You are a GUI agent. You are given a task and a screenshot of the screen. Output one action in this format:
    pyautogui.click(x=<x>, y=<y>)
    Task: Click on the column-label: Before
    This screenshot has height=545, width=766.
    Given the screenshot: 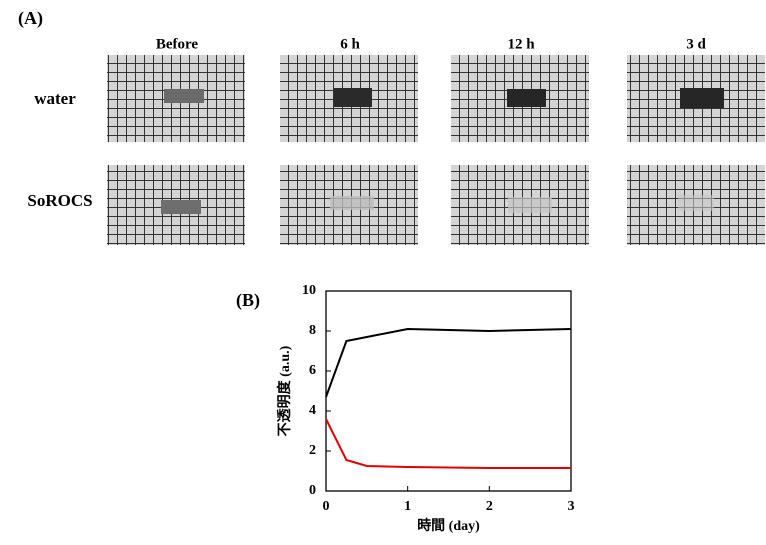 What is the action you would take?
    pyautogui.click(x=177, y=44)
    